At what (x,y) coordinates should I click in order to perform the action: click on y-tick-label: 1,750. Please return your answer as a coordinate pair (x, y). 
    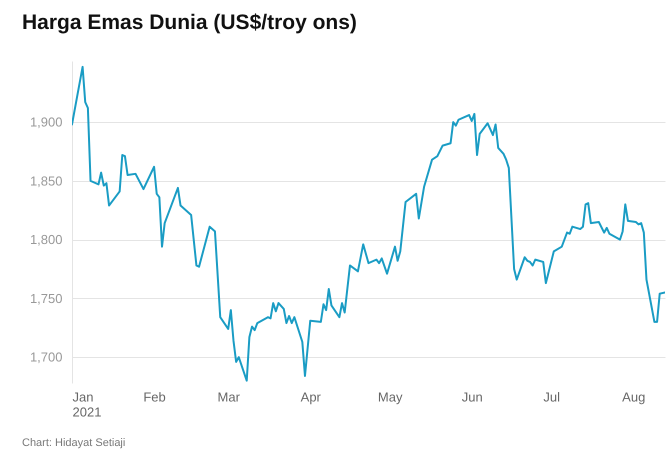
    Looking at the image, I should click on (46, 298).